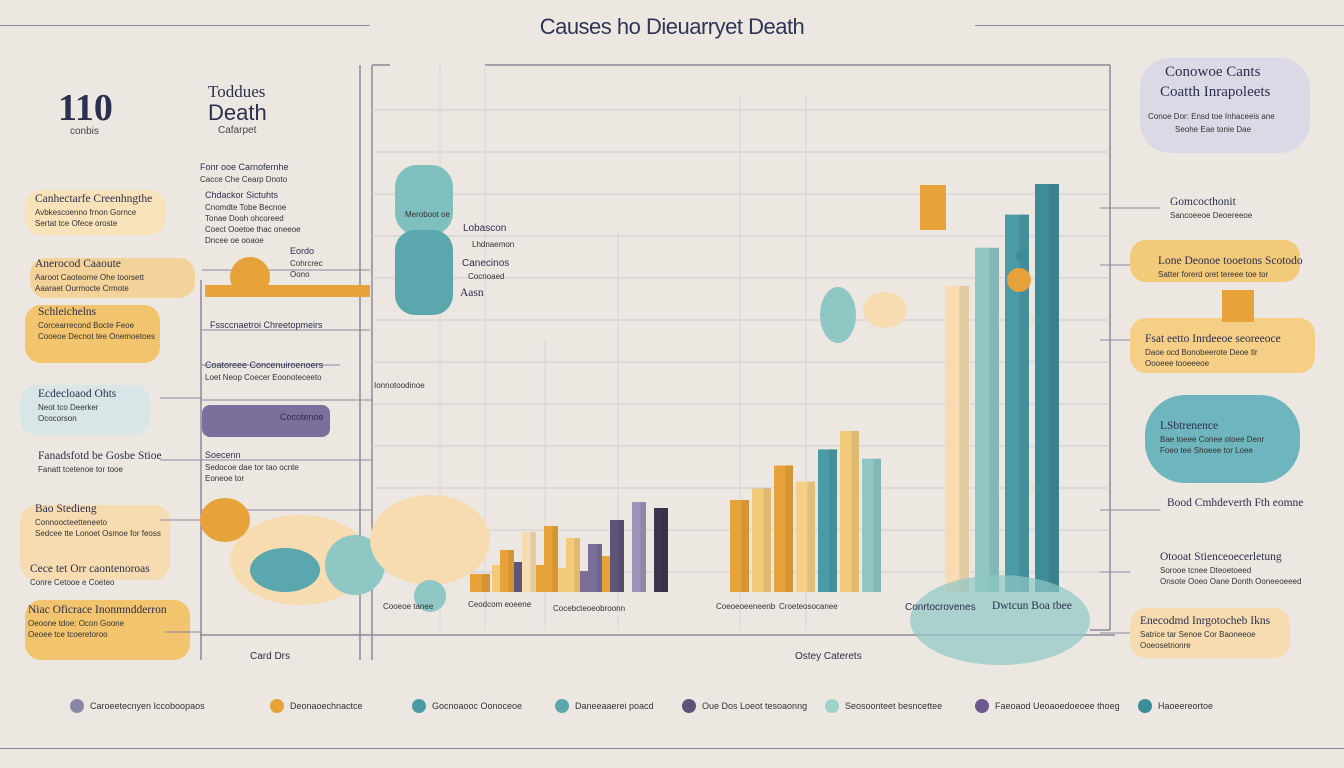  I want to click on mid-label-heading: Coatoreee Concenuiroenoers, so click(264, 365).